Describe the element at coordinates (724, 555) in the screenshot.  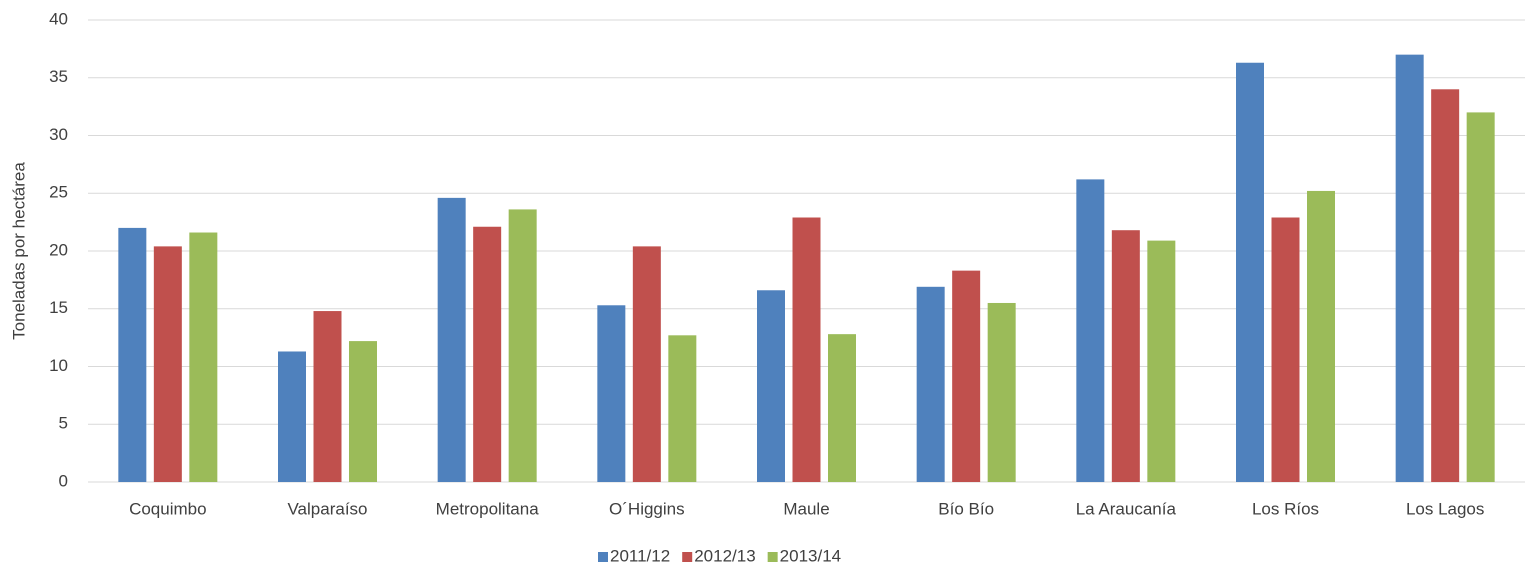
I see `legend-label: 2012/13` at that location.